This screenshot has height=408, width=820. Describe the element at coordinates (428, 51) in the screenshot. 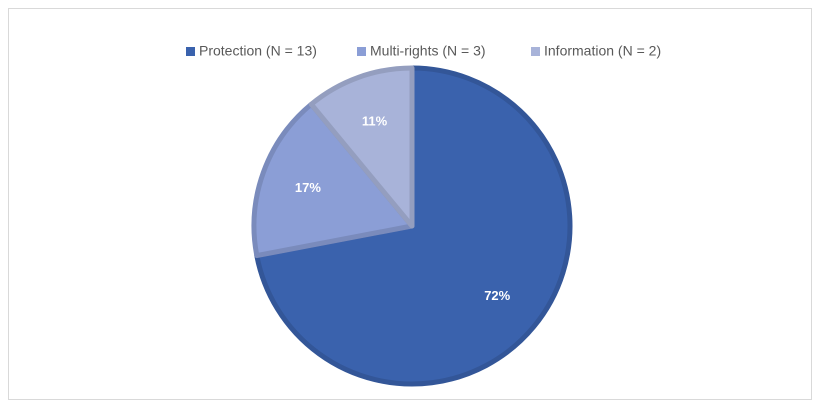

I see `legend-label: Multi-rights (N = 3)` at that location.